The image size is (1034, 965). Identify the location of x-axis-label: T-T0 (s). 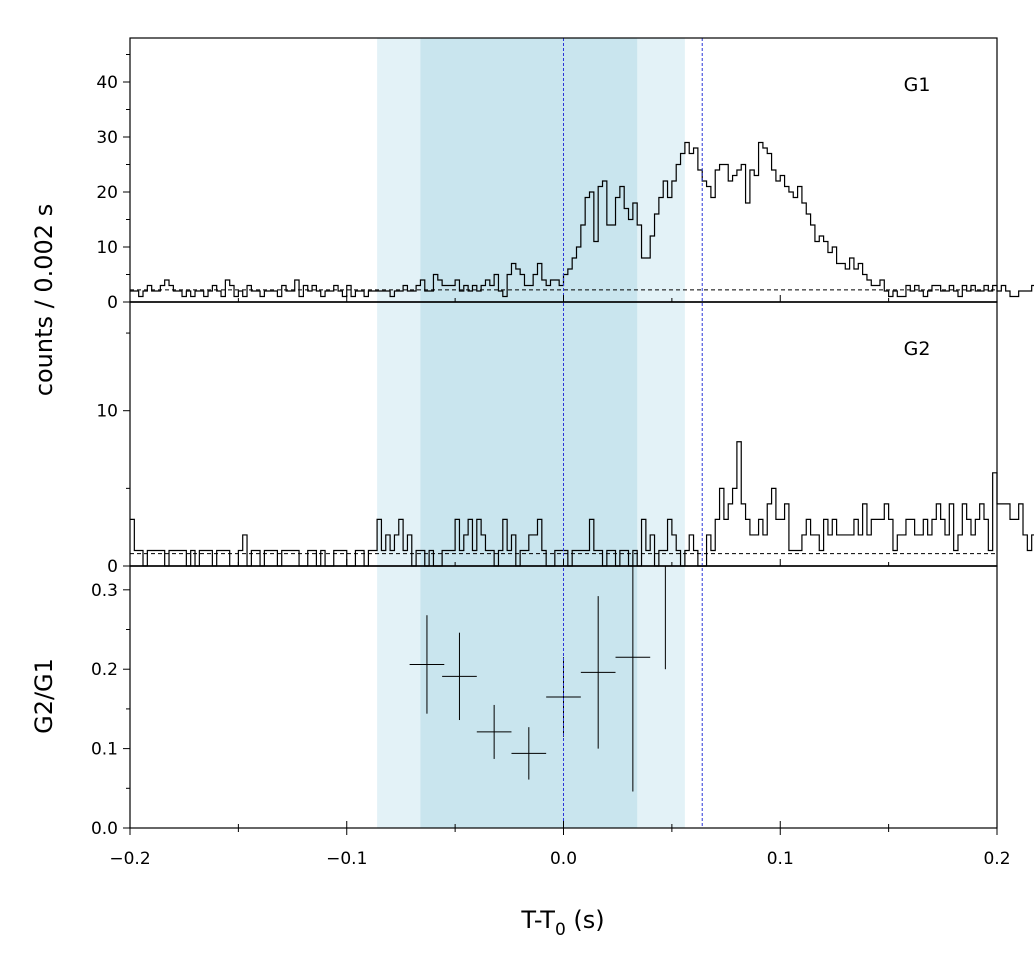
(562, 923).